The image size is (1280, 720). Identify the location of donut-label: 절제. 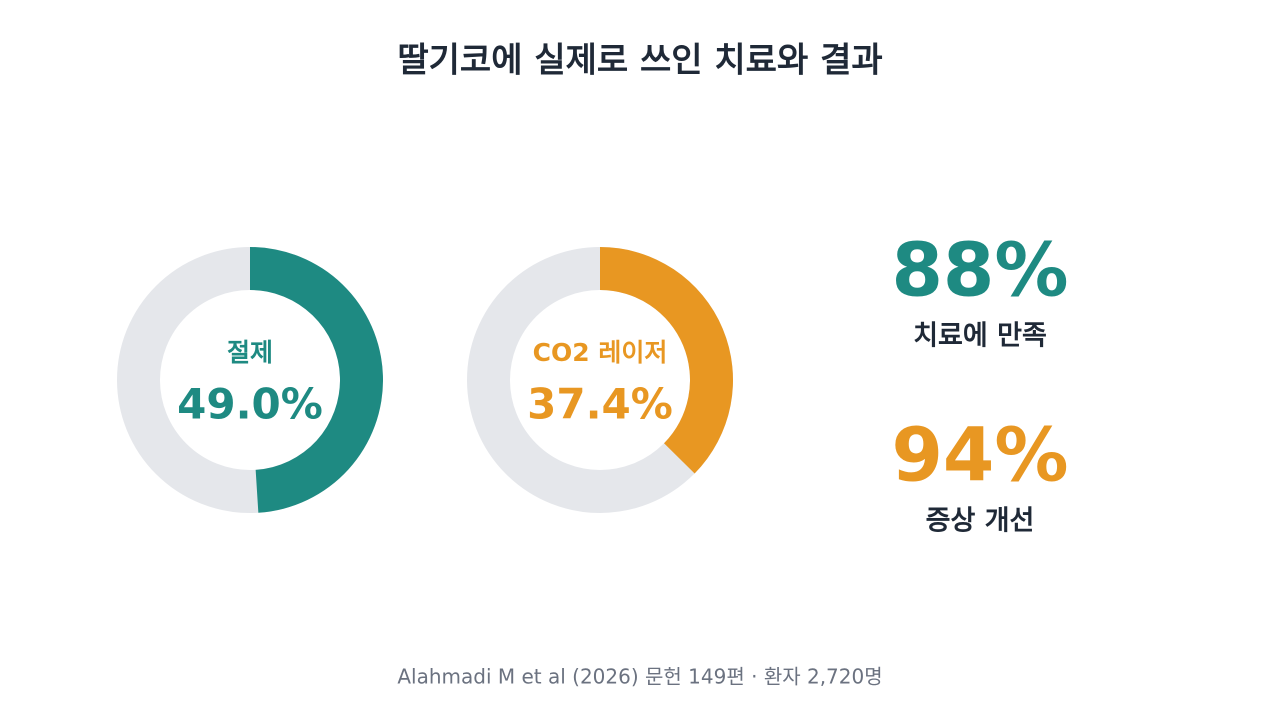
(250, 352).